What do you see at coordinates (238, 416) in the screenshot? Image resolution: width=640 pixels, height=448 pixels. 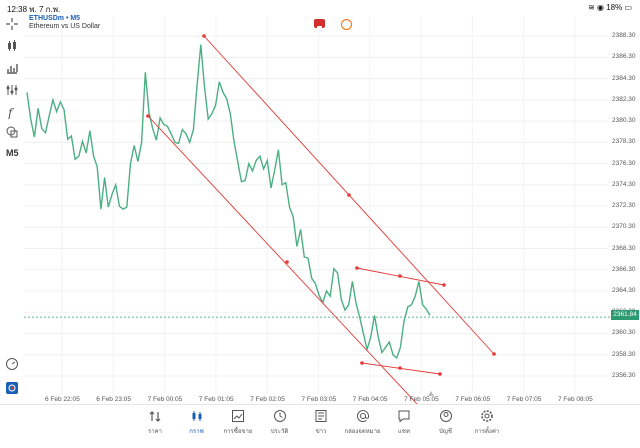 I see `trade-icon` at bounding box center [238, 416].